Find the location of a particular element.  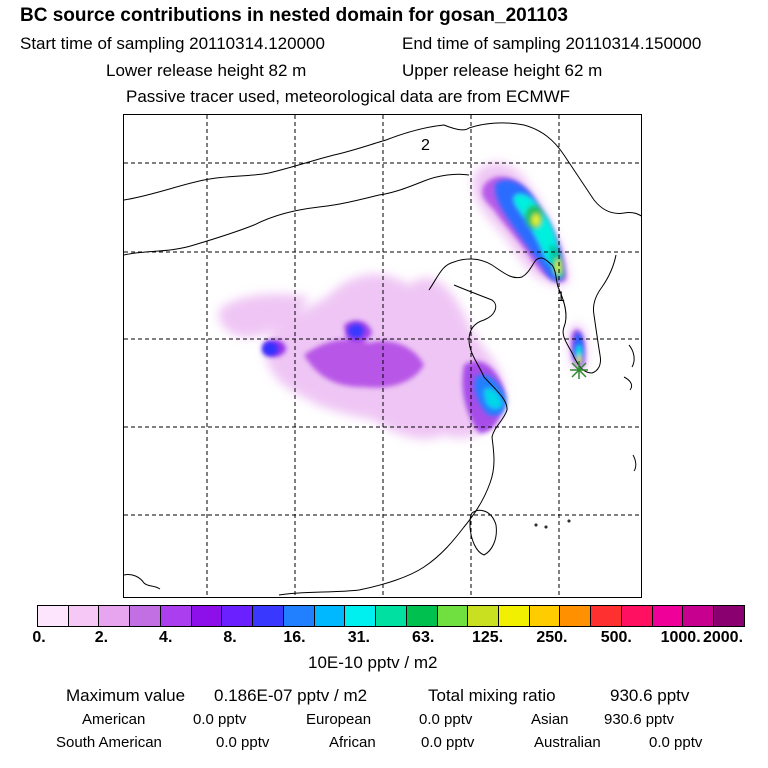

contour-label-2: 2 is located at coordinates (425, 145).